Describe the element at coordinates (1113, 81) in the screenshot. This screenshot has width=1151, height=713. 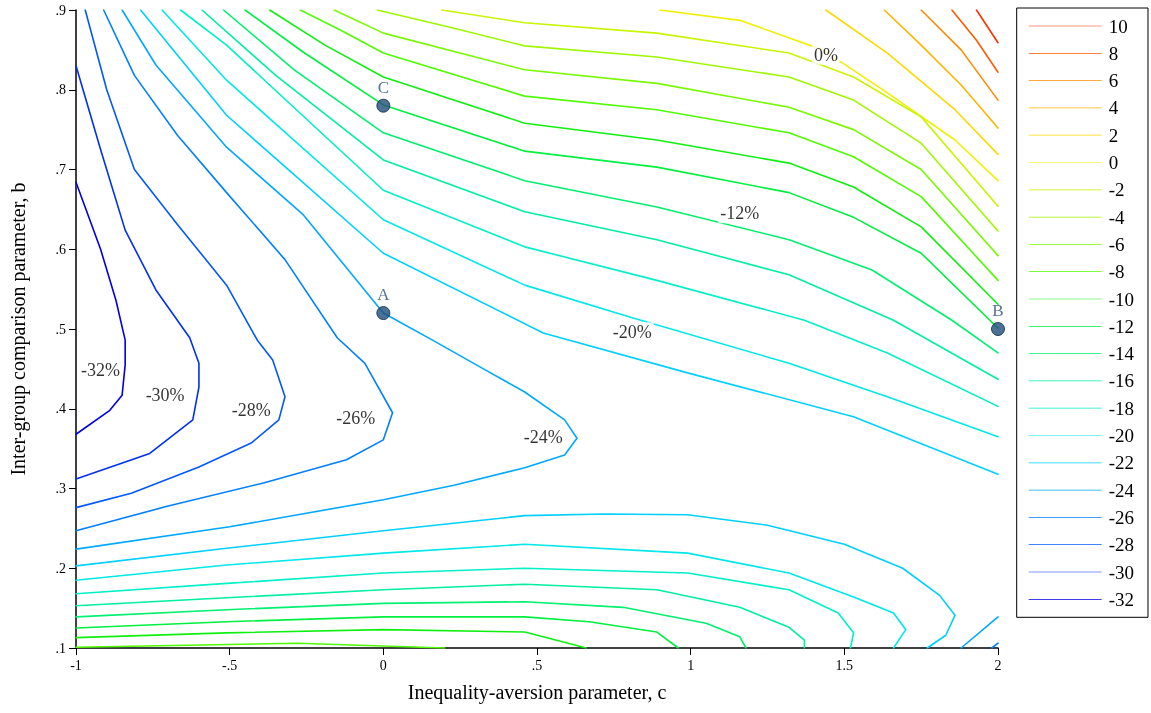
I see `legend-label: 6` at that location.